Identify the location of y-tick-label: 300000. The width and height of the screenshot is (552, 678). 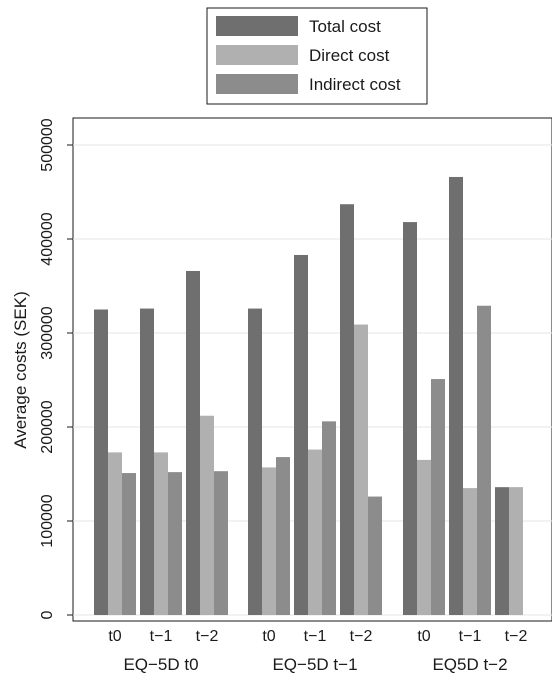
(47, 332).